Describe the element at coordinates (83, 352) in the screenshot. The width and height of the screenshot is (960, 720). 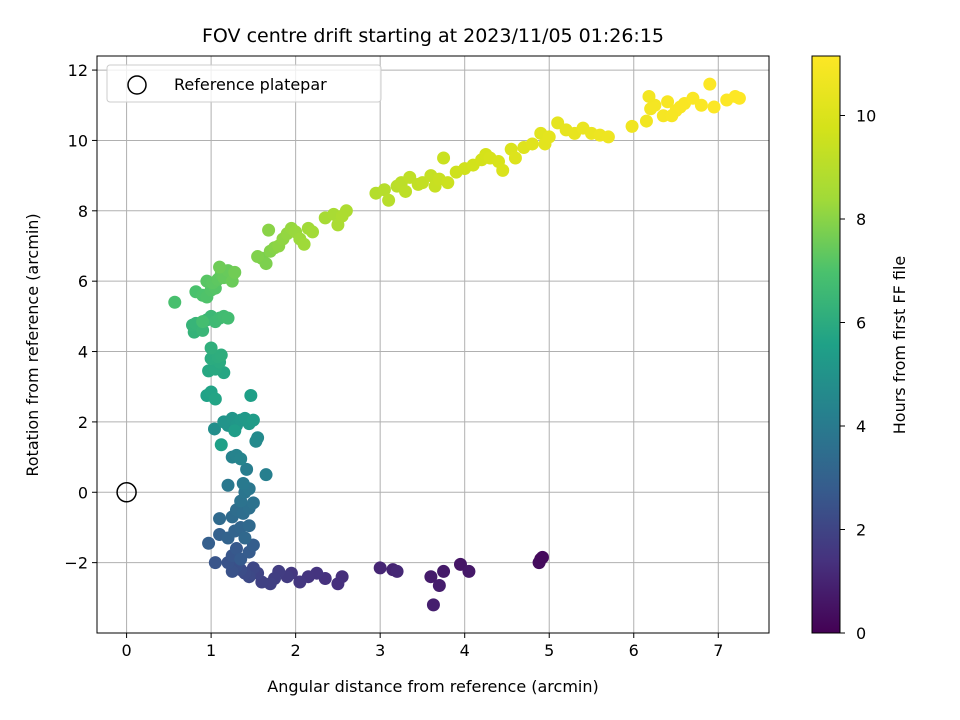
I see `y-tick-label: 4` at that location.